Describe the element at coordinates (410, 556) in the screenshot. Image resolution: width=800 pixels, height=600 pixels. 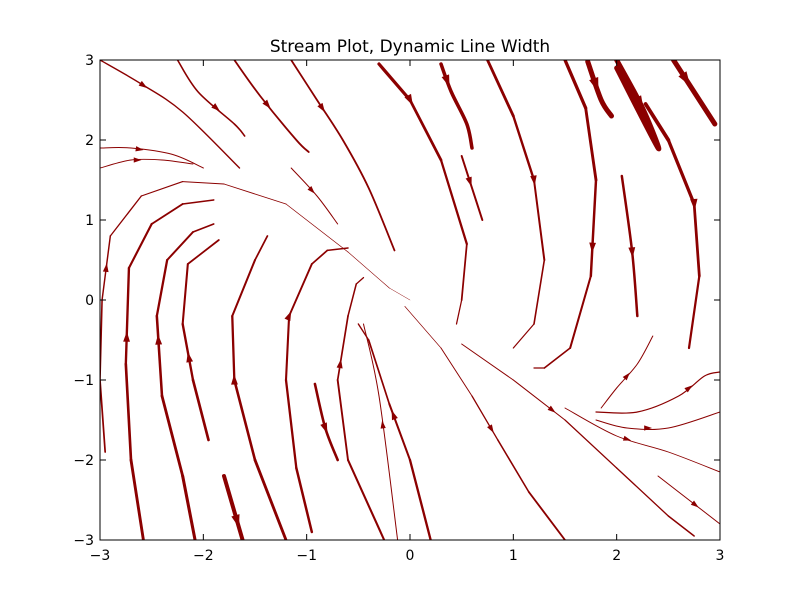
I see `x-tick-label: 0` at that location.